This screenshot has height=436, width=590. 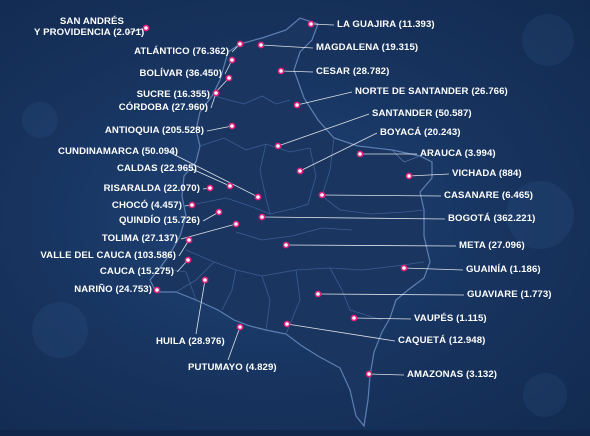 I want to click on label-boyaca: BOYACÁ (20.243), so click(x=420, y=132).